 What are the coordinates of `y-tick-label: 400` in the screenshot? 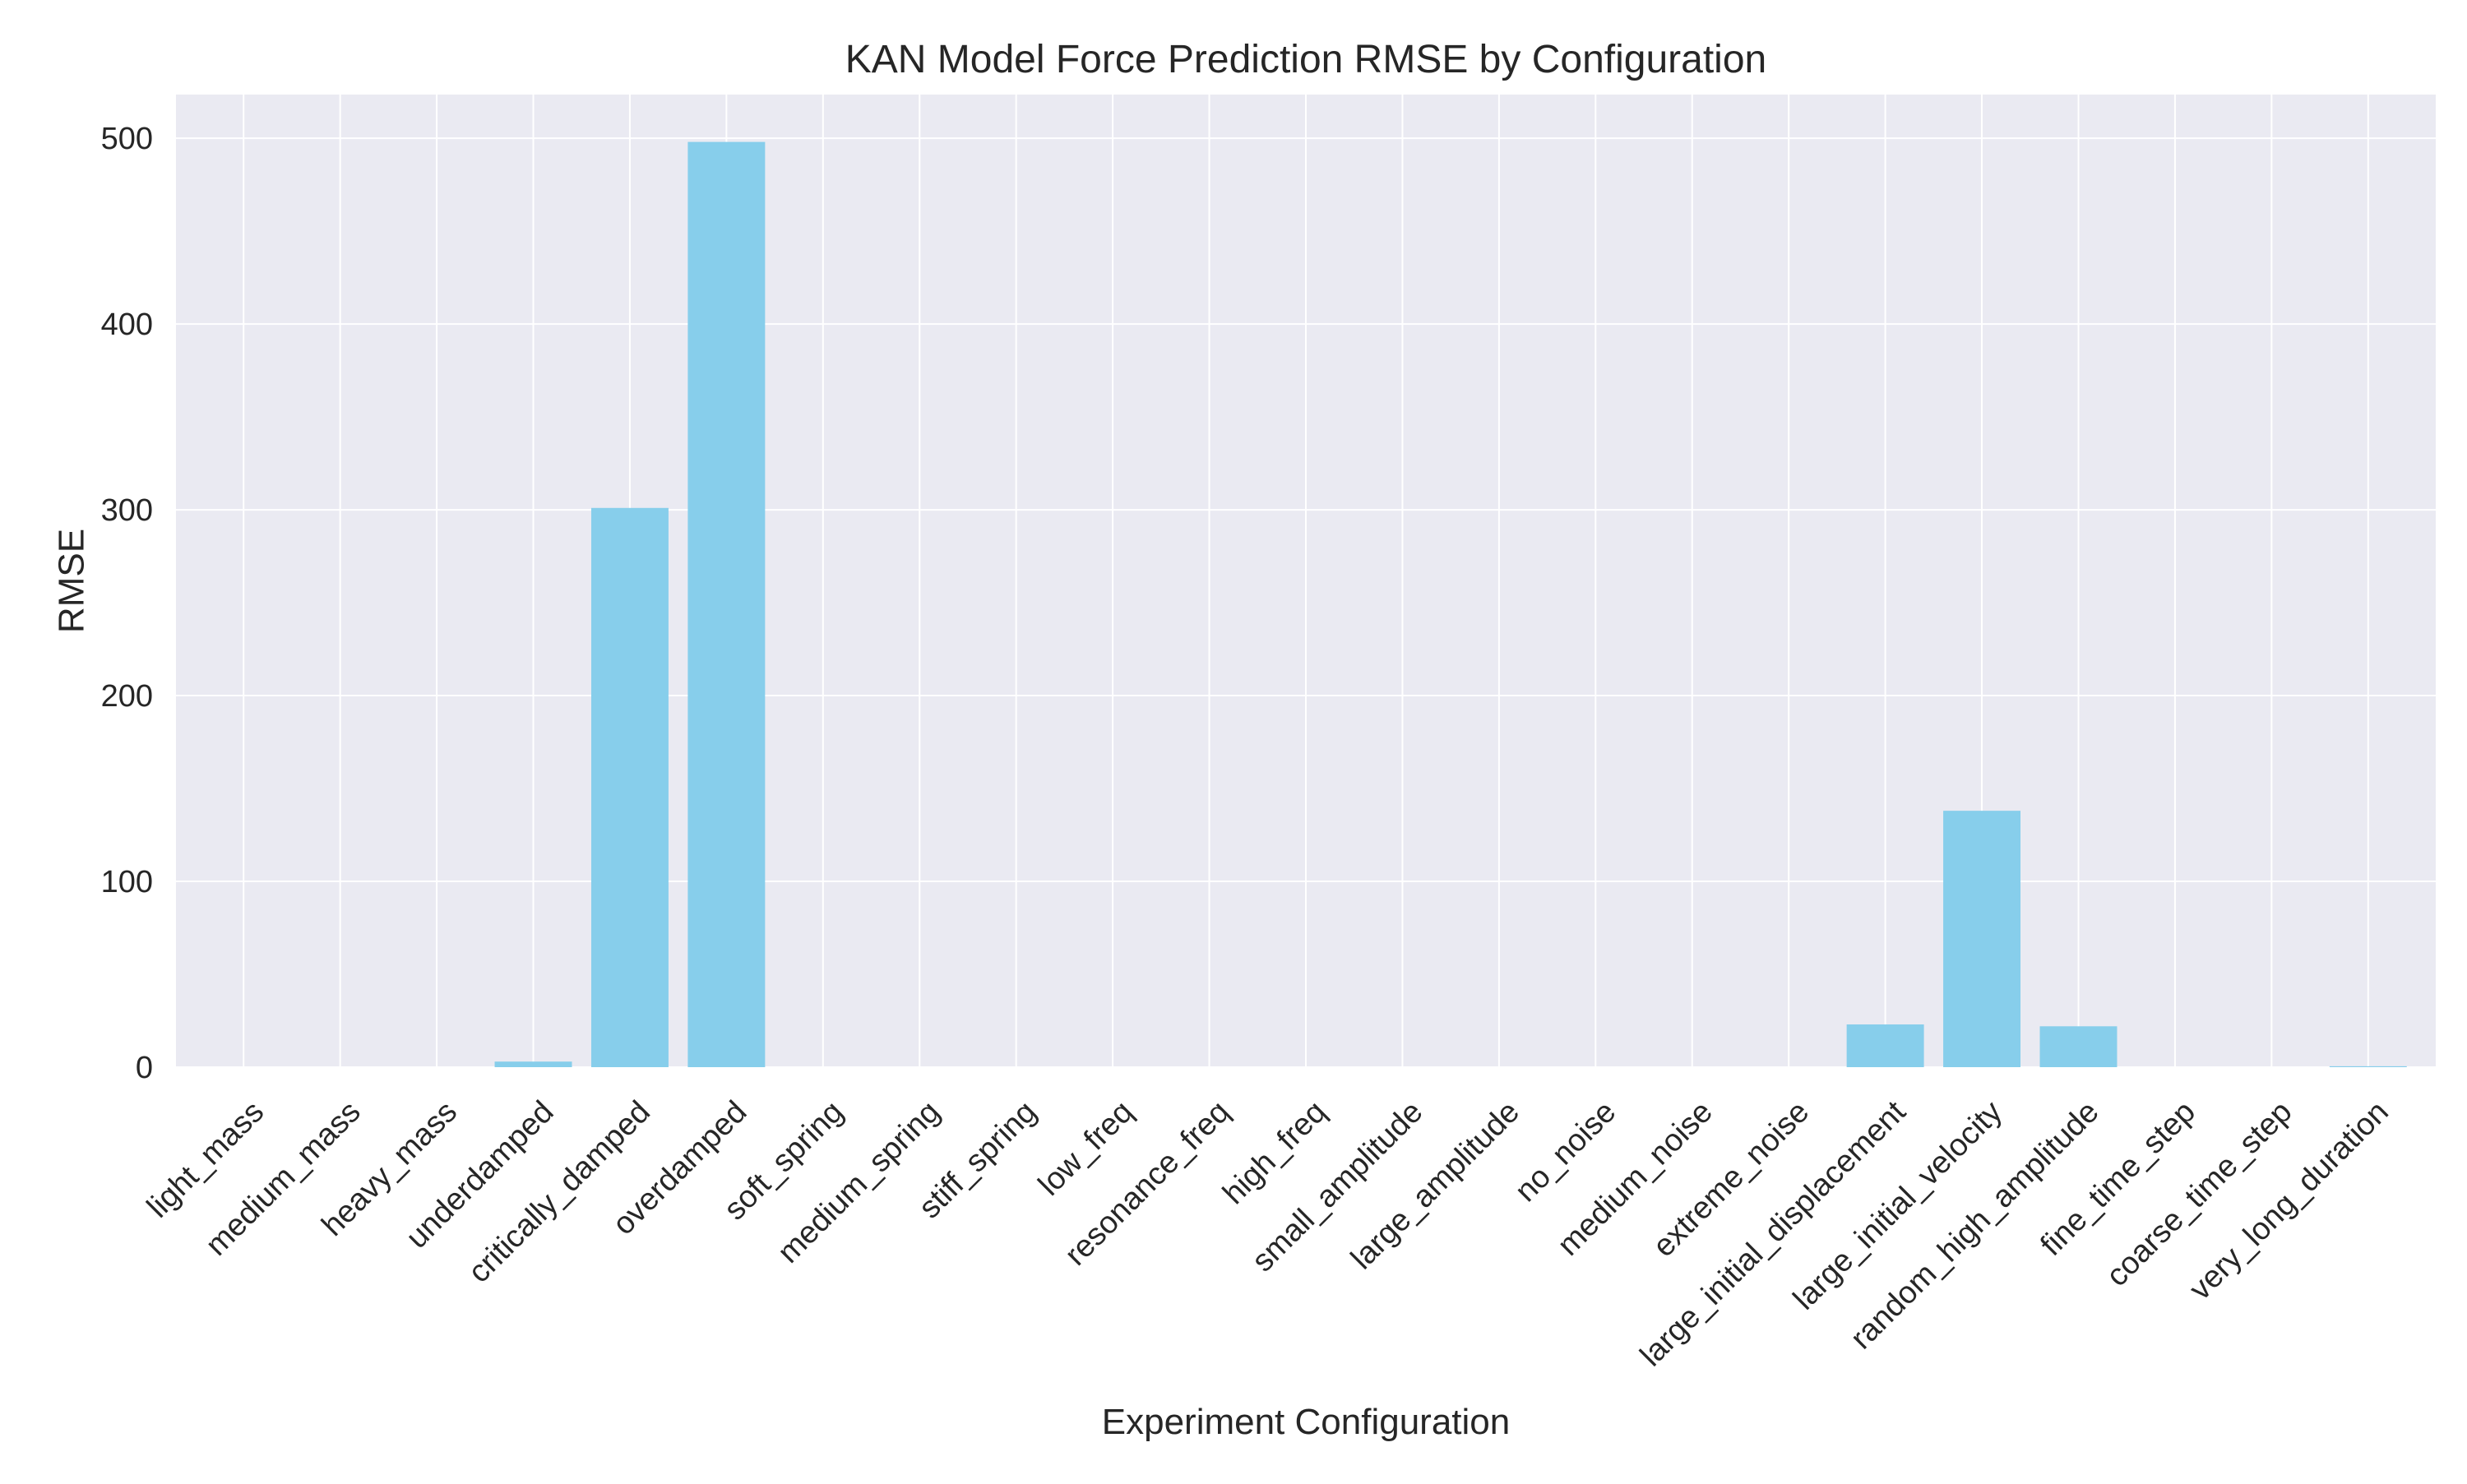 It's located at (127, 325).